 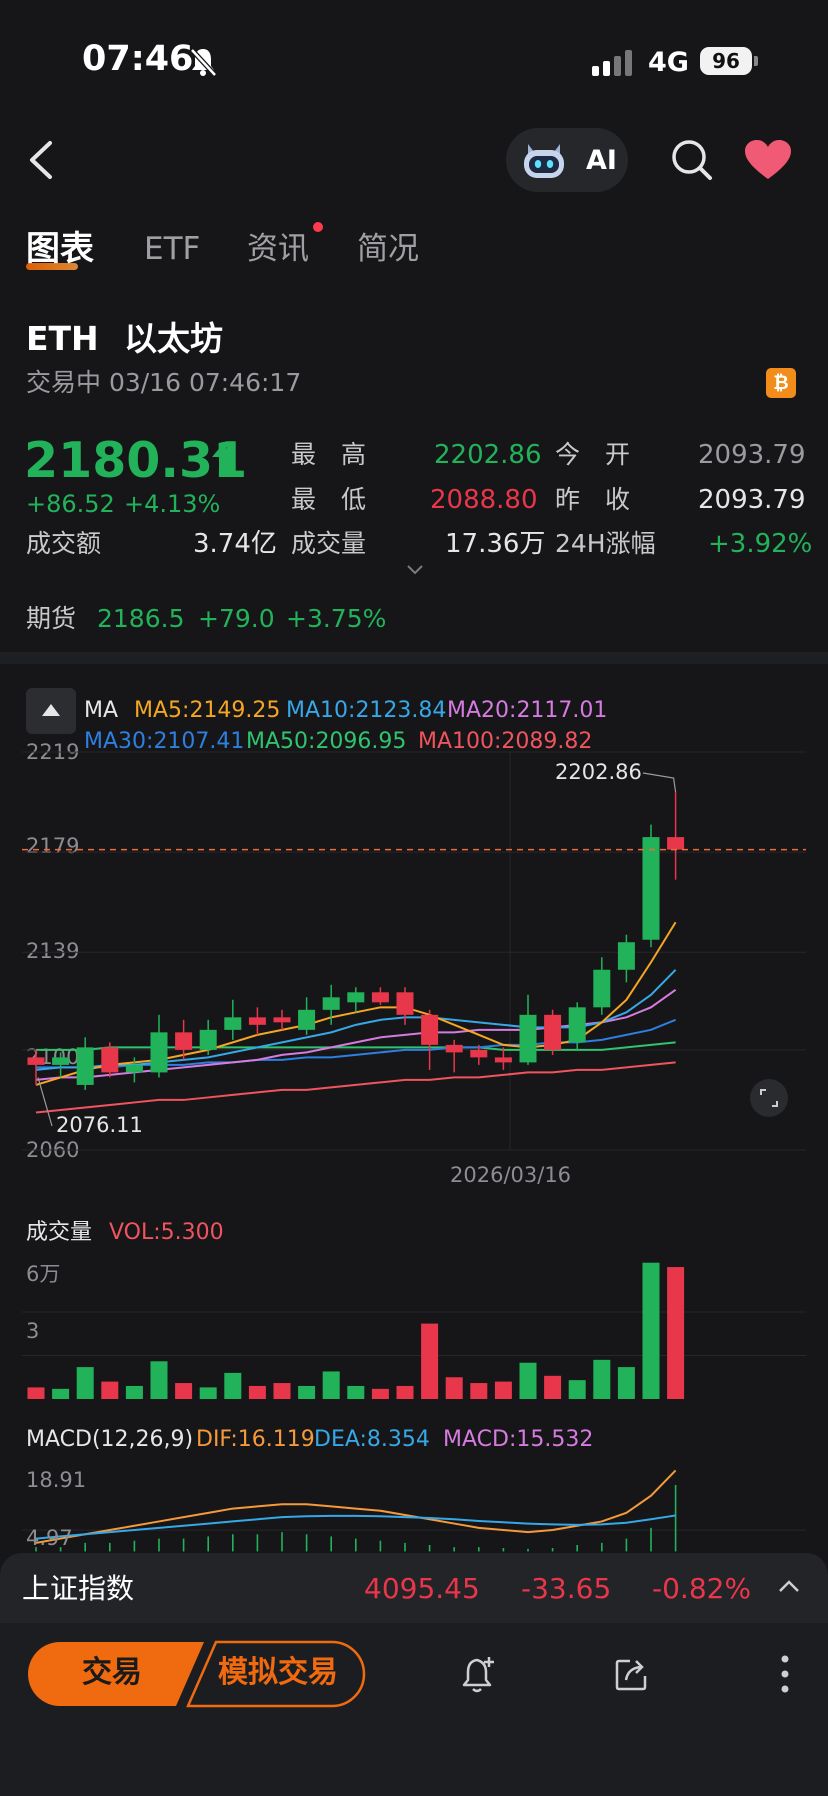 I want to click on price-axis-label: 2139, so click(x=53, y=951).